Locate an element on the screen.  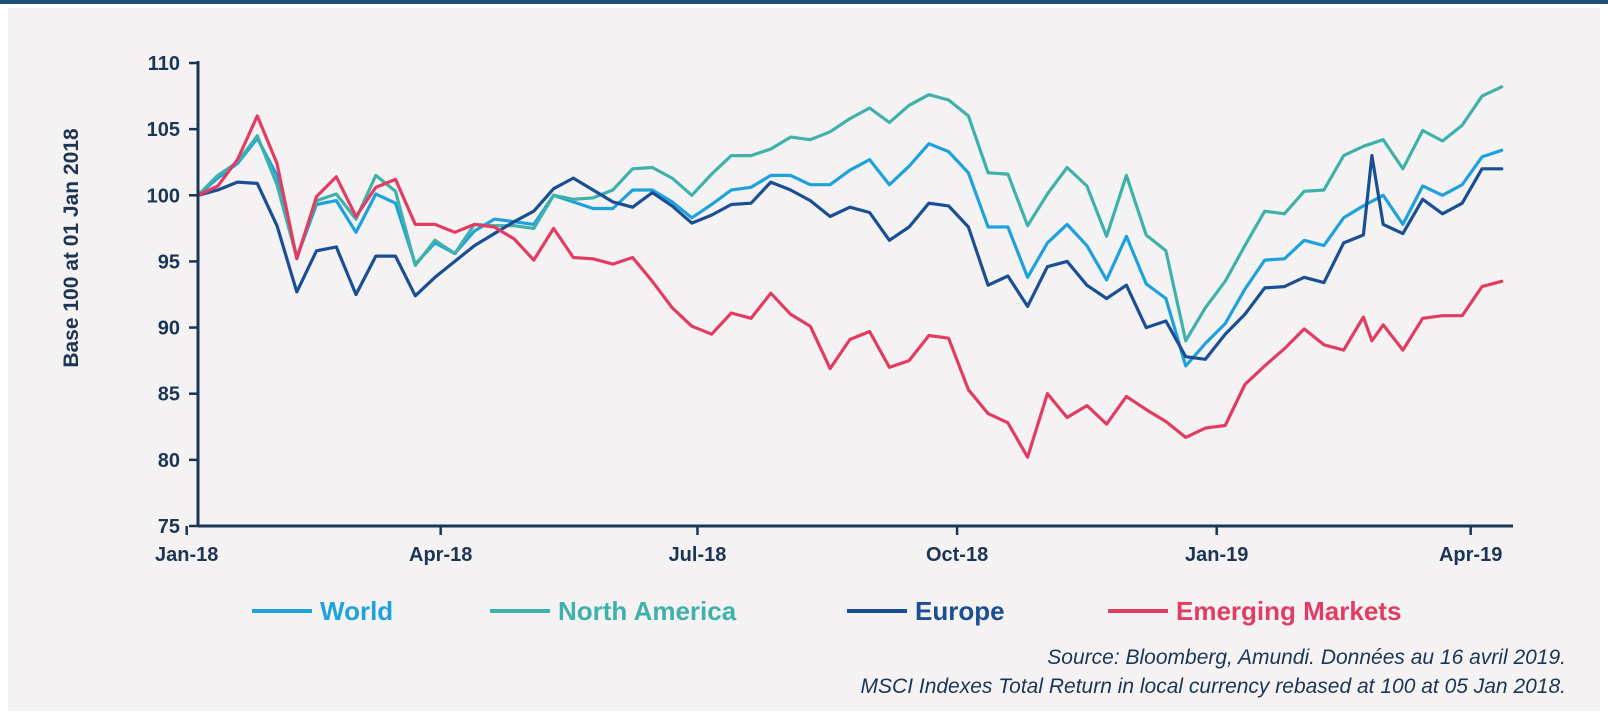
x-tick-label: Oct-18 is located at coordinates (957, 555).